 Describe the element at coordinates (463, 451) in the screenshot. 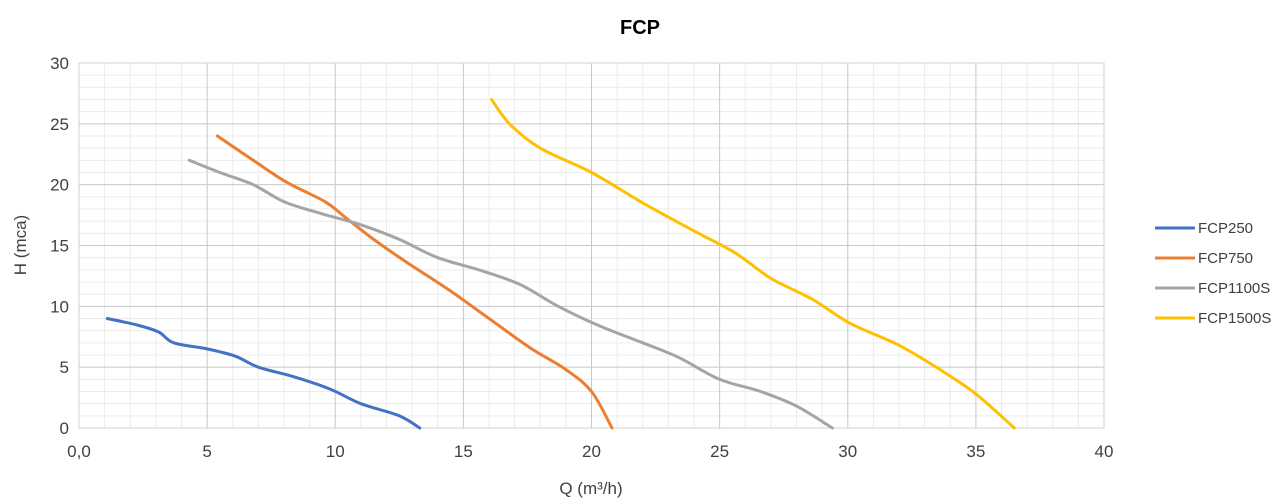

I see `x-tick-label: 15` at that location.